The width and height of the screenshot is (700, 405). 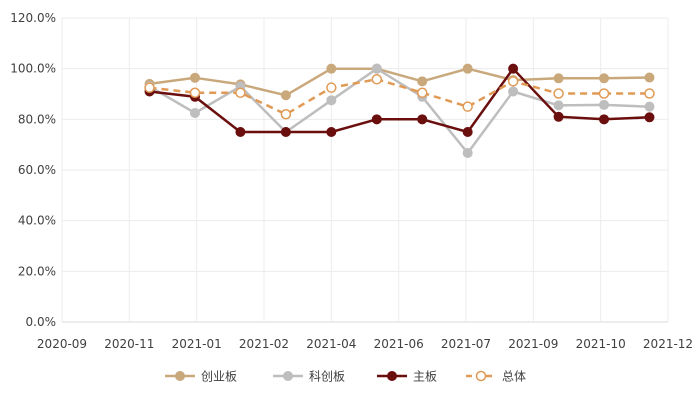 I want to click on y-tick-label: 20.0%, so click(x=37, y=271).